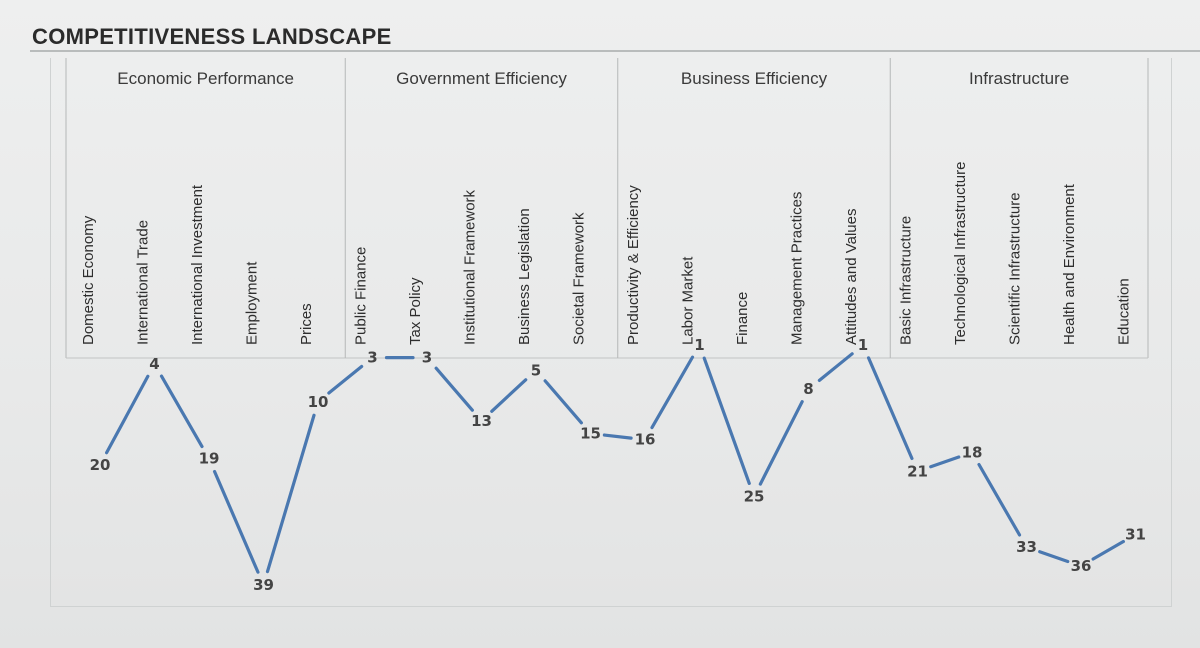 The width and height of the screenshot is (1200, 648). Describe the element at coordinates (524, 276) in the screenshot. I see `category-label: Business Legislation` at that location.